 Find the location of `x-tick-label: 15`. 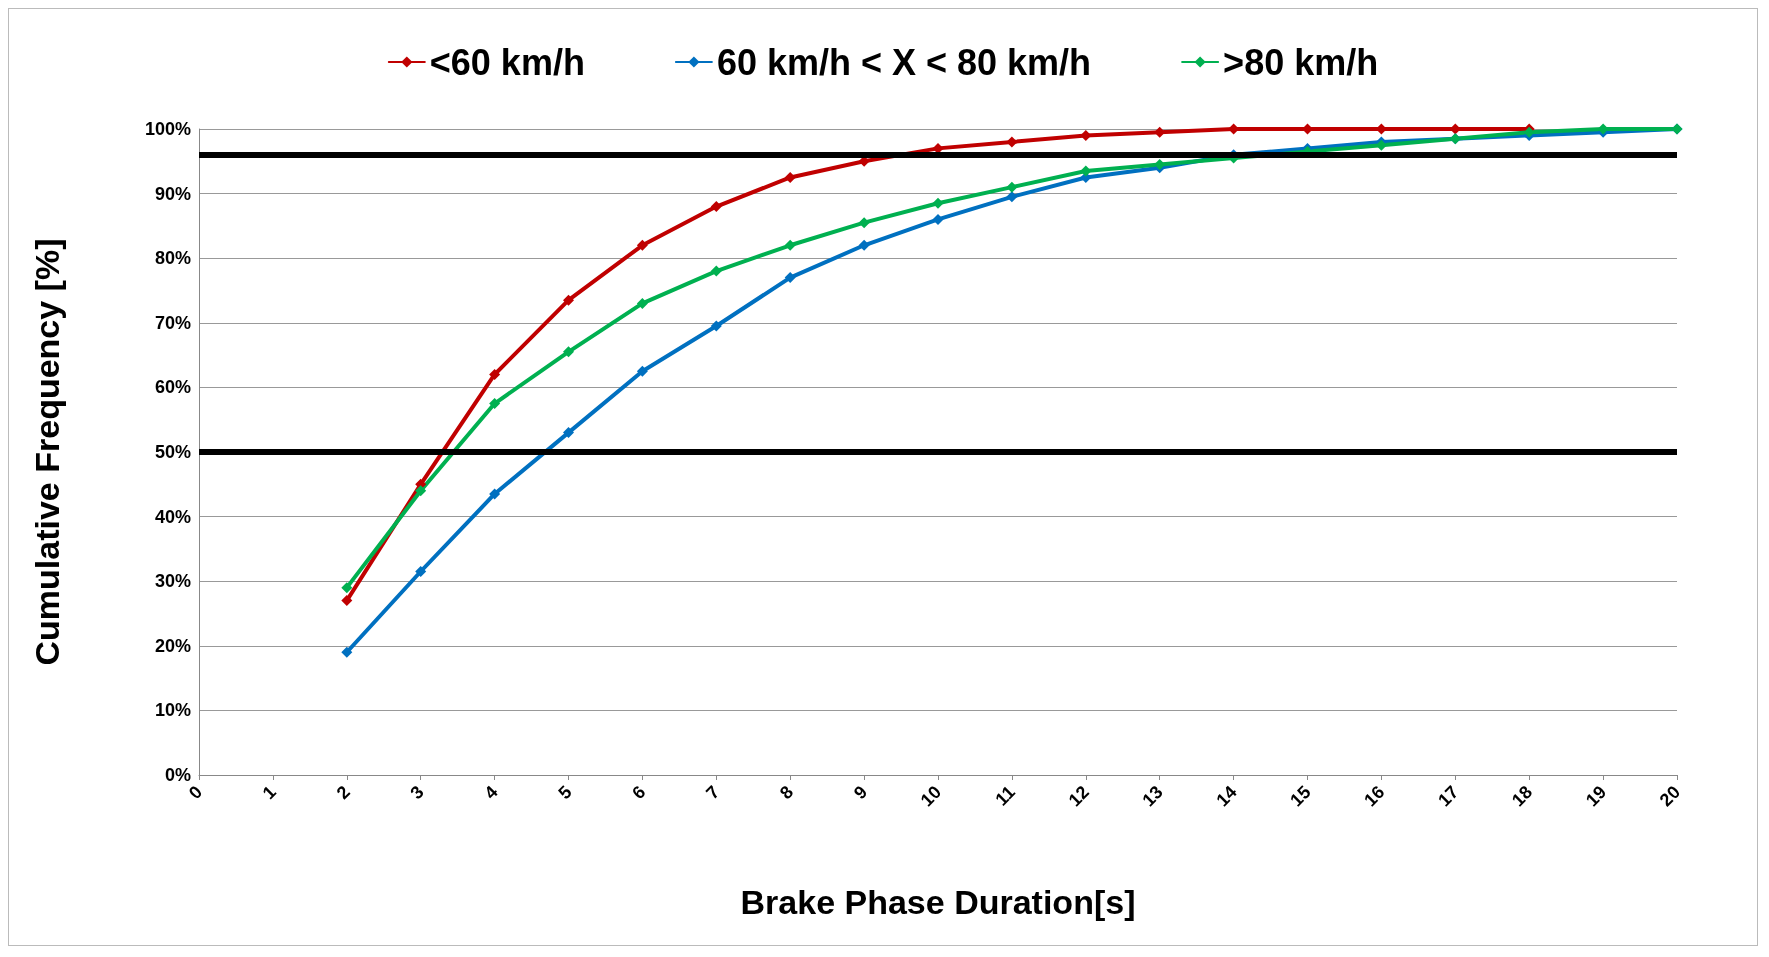

x-tick-label: 15 is located at coordinates (1300, 796).